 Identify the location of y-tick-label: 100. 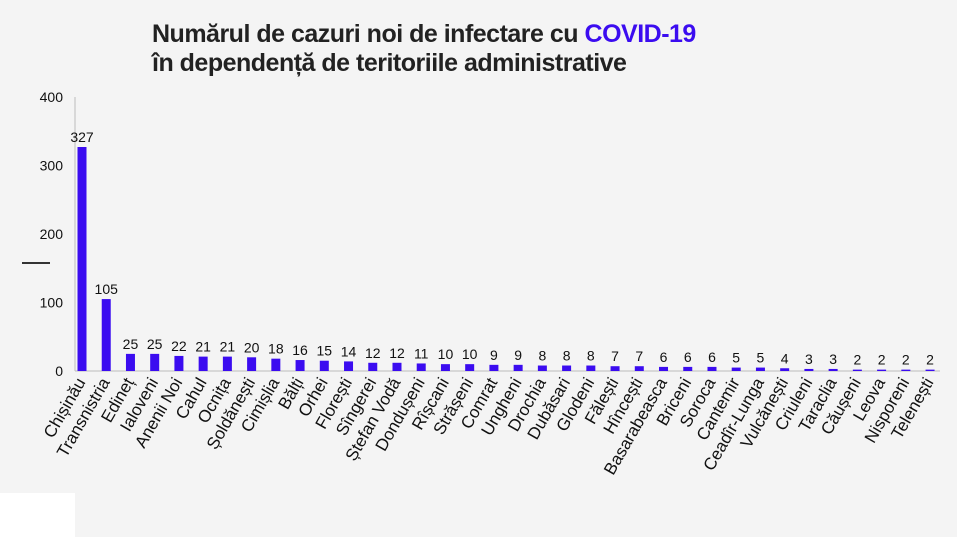
(52, 303).